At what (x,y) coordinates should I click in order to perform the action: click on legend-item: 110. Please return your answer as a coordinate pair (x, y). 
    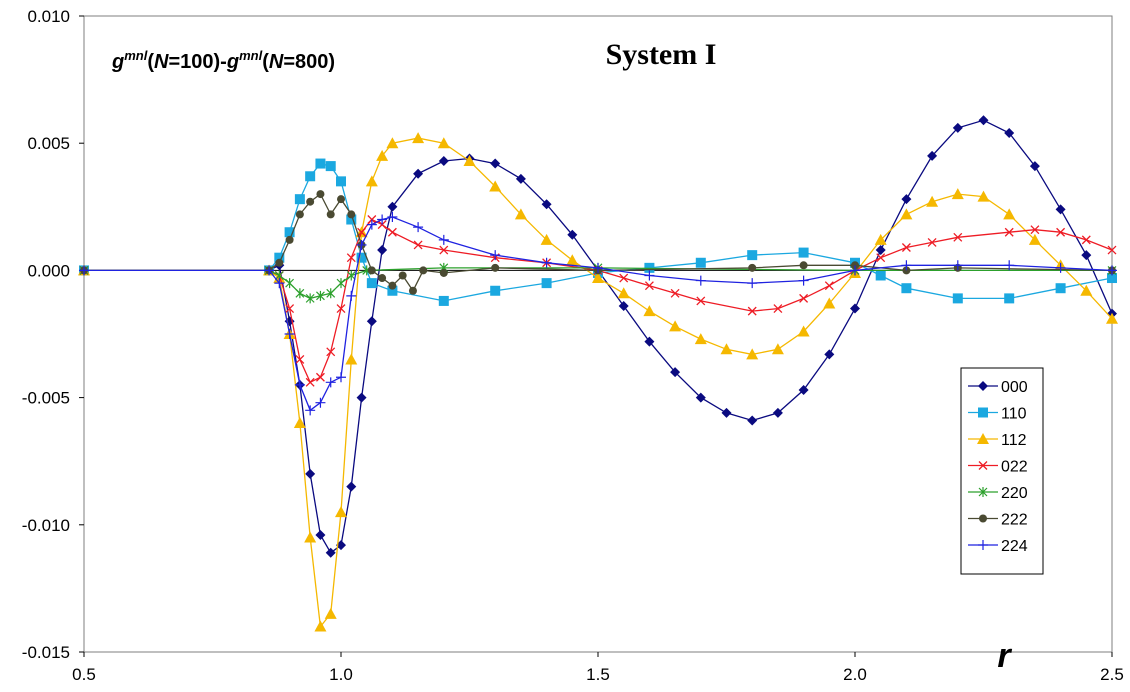
    Looking at the image, I should click on (997, 414).